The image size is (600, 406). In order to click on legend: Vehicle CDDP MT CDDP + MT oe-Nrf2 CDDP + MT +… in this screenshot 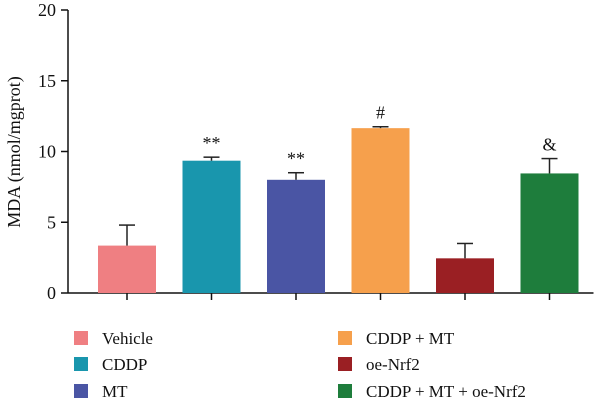, I will do `click(300, 365)`.